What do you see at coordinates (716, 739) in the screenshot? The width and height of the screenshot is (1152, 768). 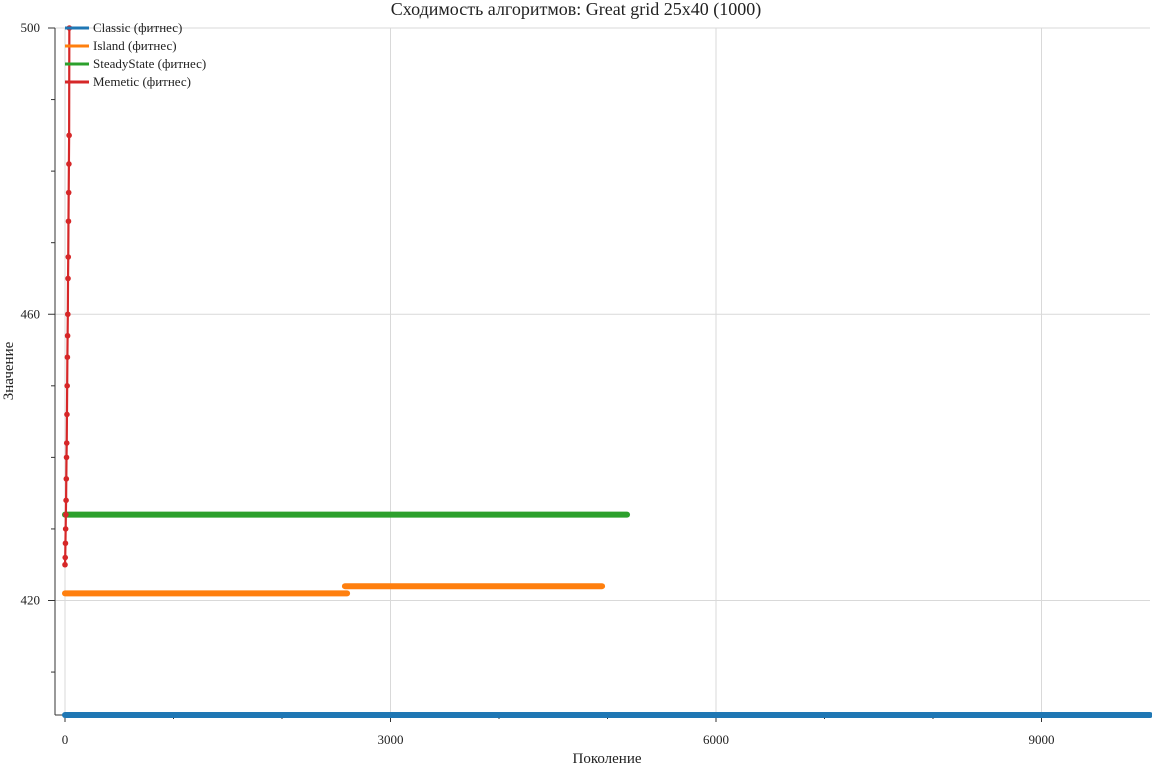 I see `x-tick-label: 6000` at bounding box center [716, 739].